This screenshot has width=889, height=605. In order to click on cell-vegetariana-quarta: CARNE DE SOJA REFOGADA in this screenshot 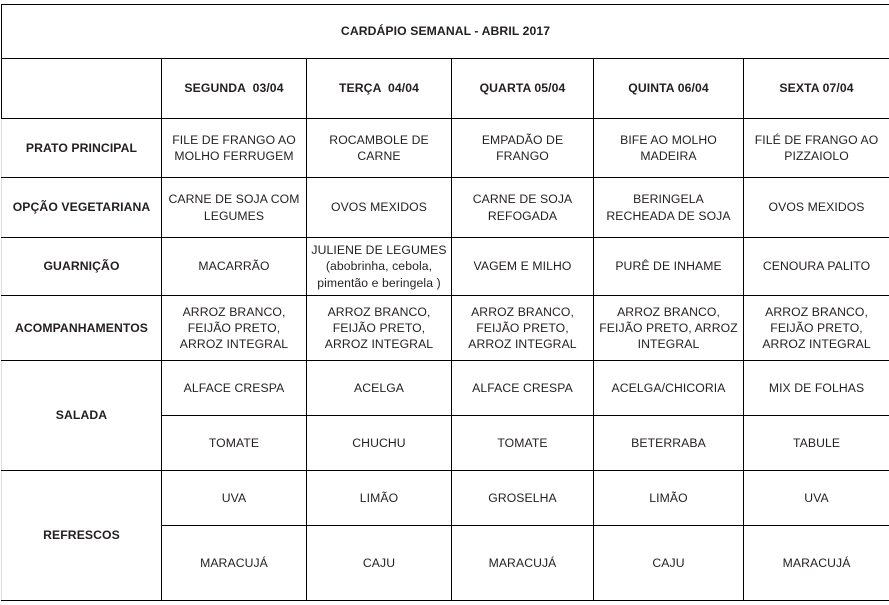, I will do `click(523, 208)`.